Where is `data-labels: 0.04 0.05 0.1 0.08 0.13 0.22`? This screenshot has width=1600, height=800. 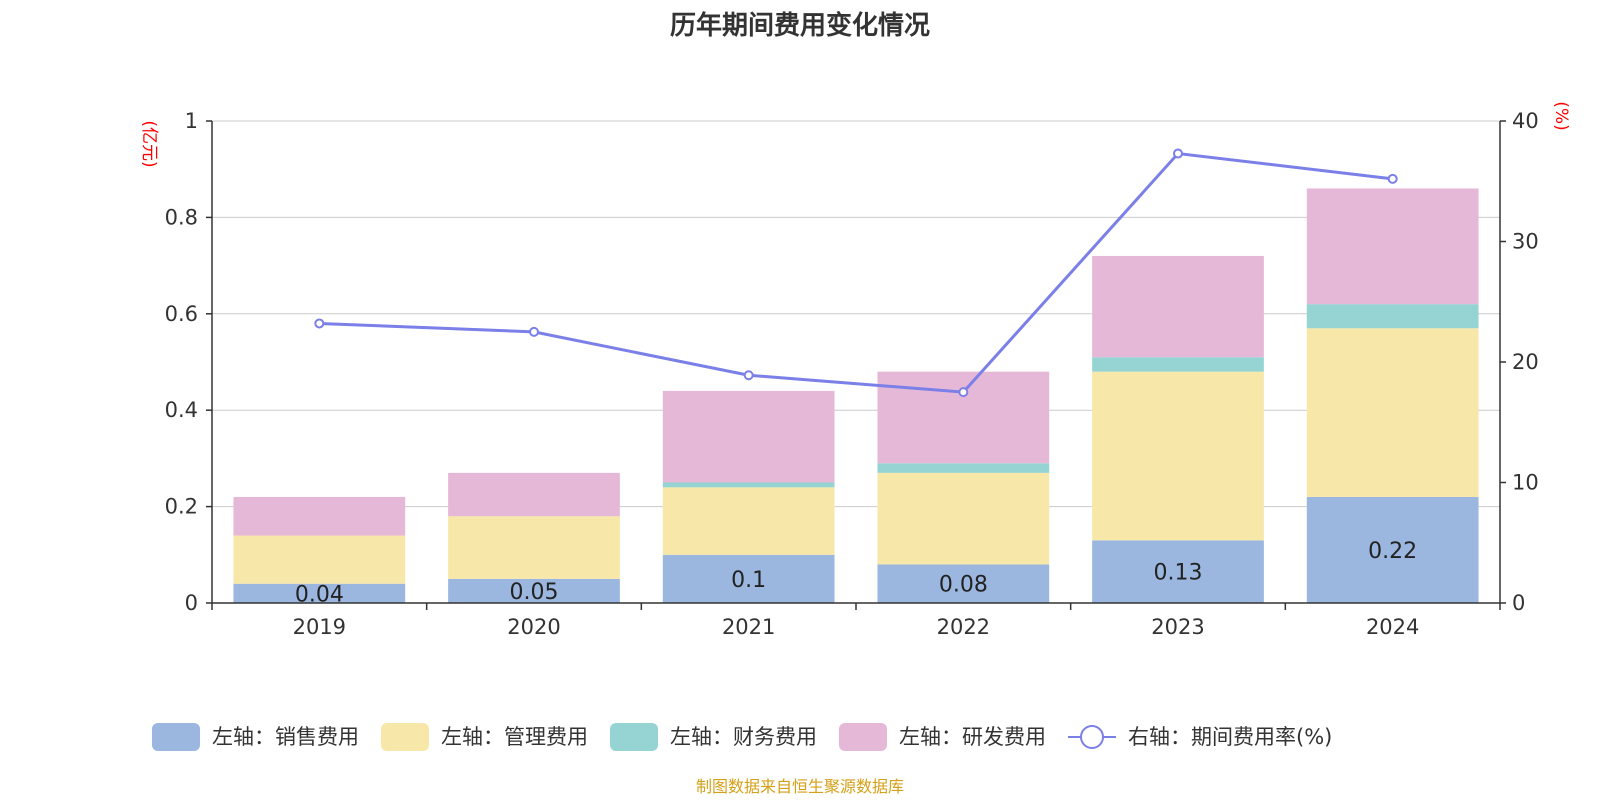
data-labels: 0.04 0.05 0.1 0.08 0.13 0.22 is located at coordinates (856, 573).